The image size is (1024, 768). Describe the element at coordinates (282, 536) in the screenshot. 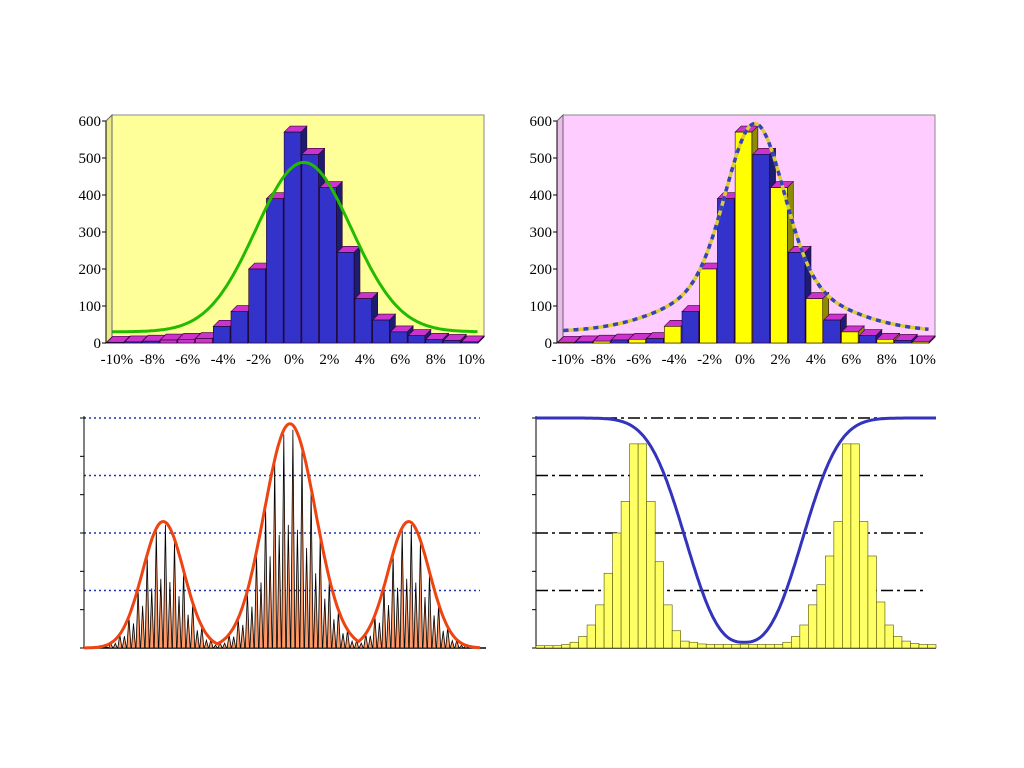

I see `envelope-curve` at that location.